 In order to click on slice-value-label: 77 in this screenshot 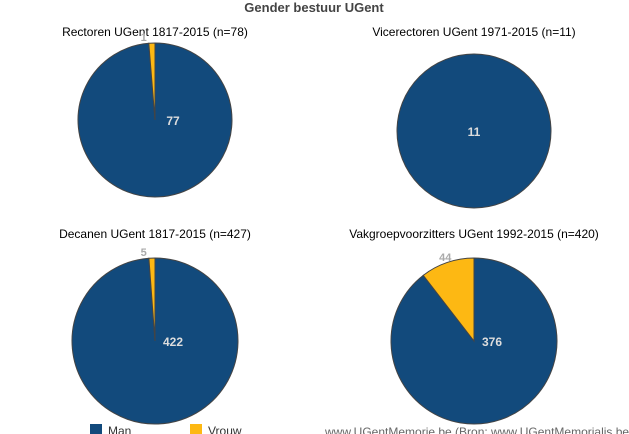, I will do `click(173, 121)`.